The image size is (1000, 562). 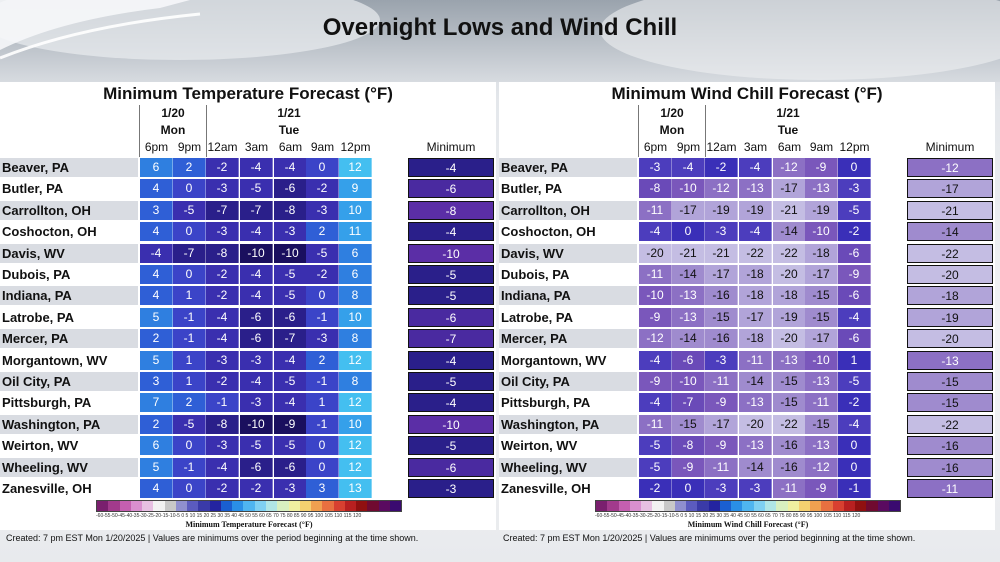 I want to click on chill-day2: Tue, so click(x=788, y=130).